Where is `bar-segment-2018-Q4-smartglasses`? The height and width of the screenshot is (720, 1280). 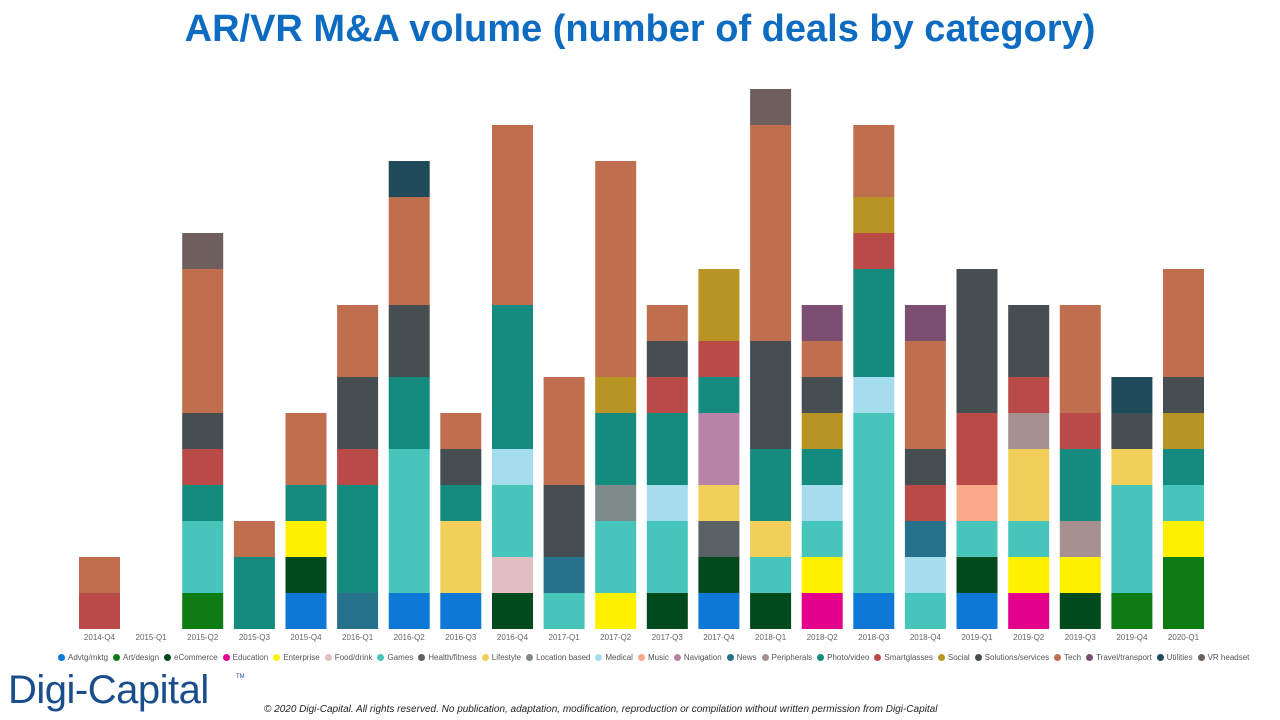 bar-segment-2018-Q4-smartglasses is located at coordinates (925, 503).